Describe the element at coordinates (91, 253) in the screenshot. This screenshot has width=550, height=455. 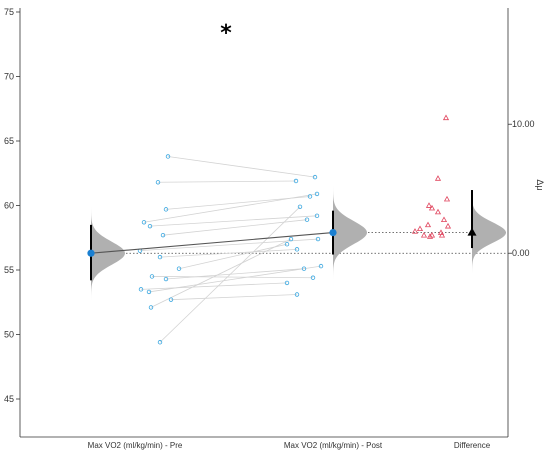
I see `pre-mean-marker` at that location.